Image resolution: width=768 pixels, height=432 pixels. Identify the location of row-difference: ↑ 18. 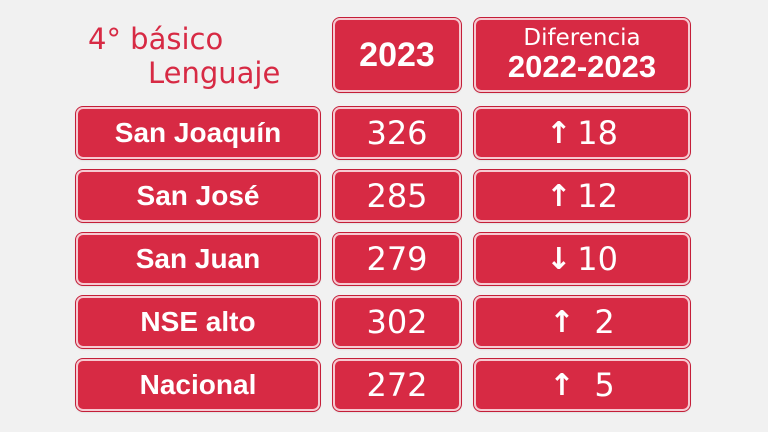
(582, 133).